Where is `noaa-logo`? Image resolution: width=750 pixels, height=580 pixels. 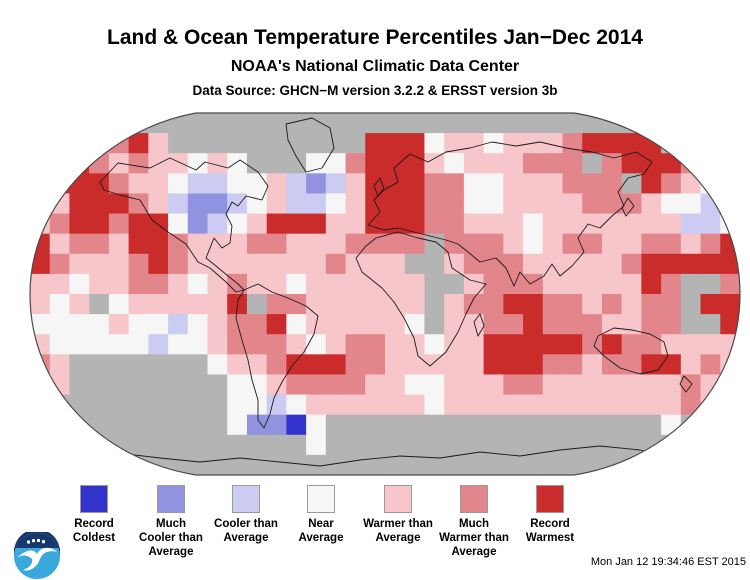 noaa-logo is located at coordinates (37, 555).